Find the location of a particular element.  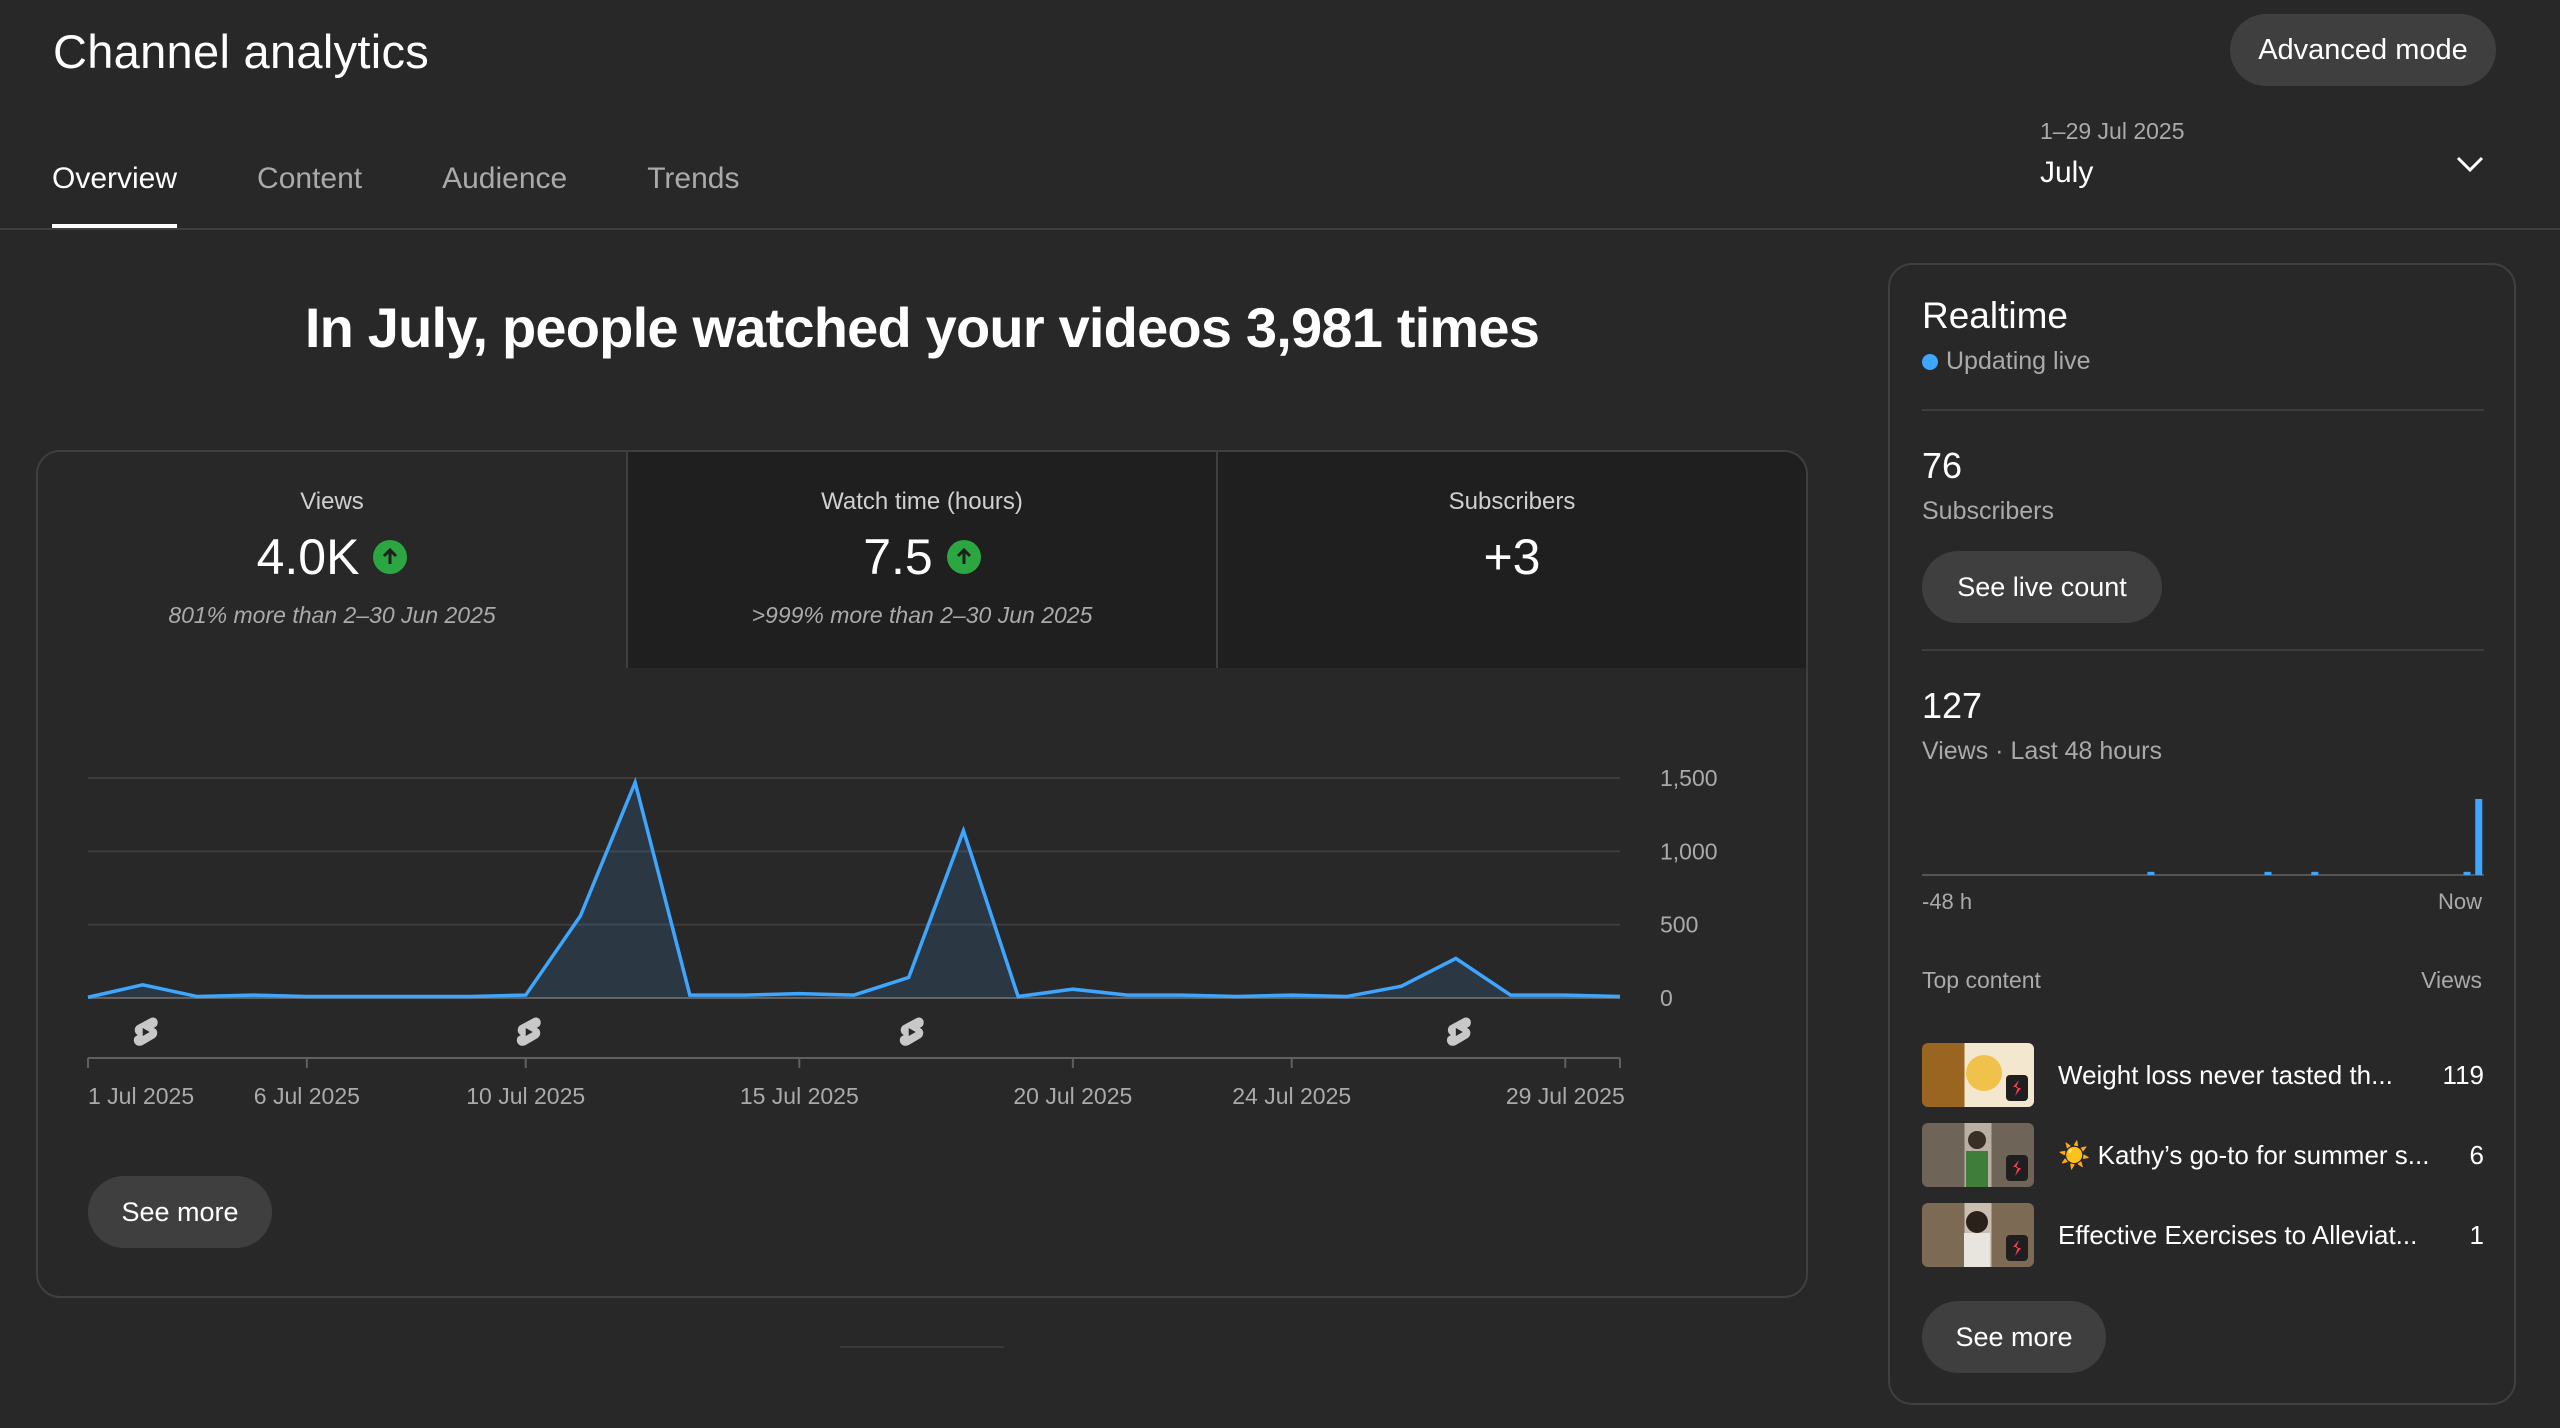

metric-value-row: 7.5 is located at coordinates (922, 557).